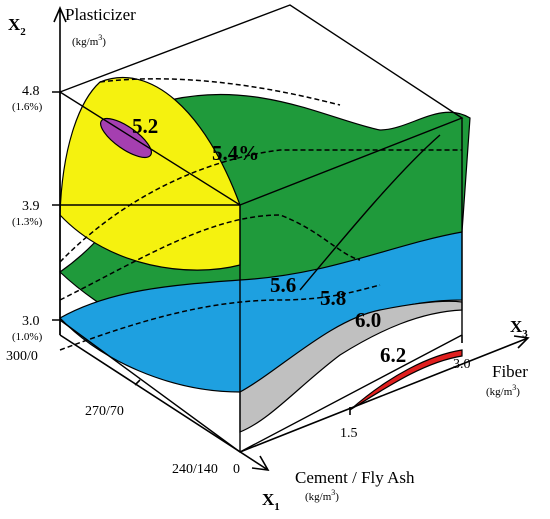 The height and width of the screenshot is (519, 550). I want to click on axis-subscript: 2, so click(23, 32).